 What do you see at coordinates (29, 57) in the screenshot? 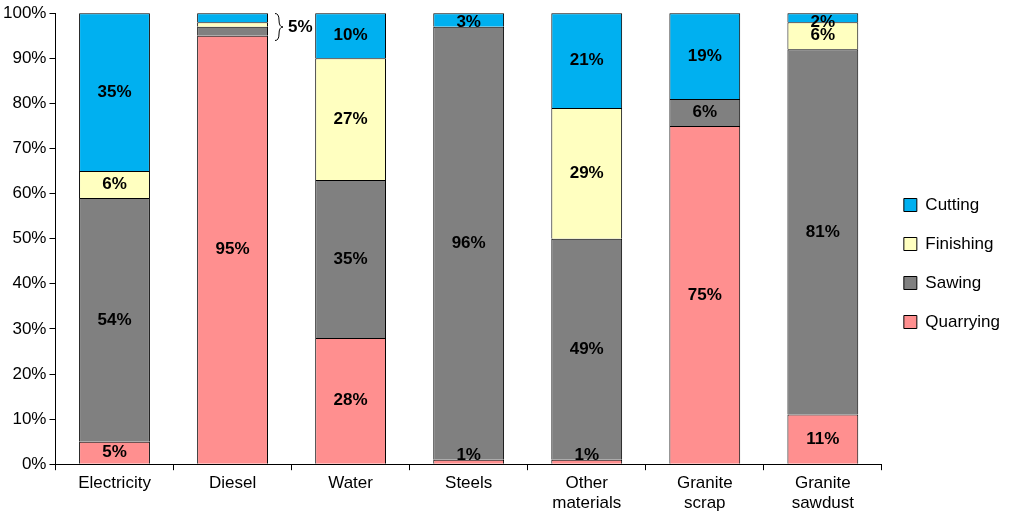
I see `y-tick-label: 90%` at bounding box center [29, 57].